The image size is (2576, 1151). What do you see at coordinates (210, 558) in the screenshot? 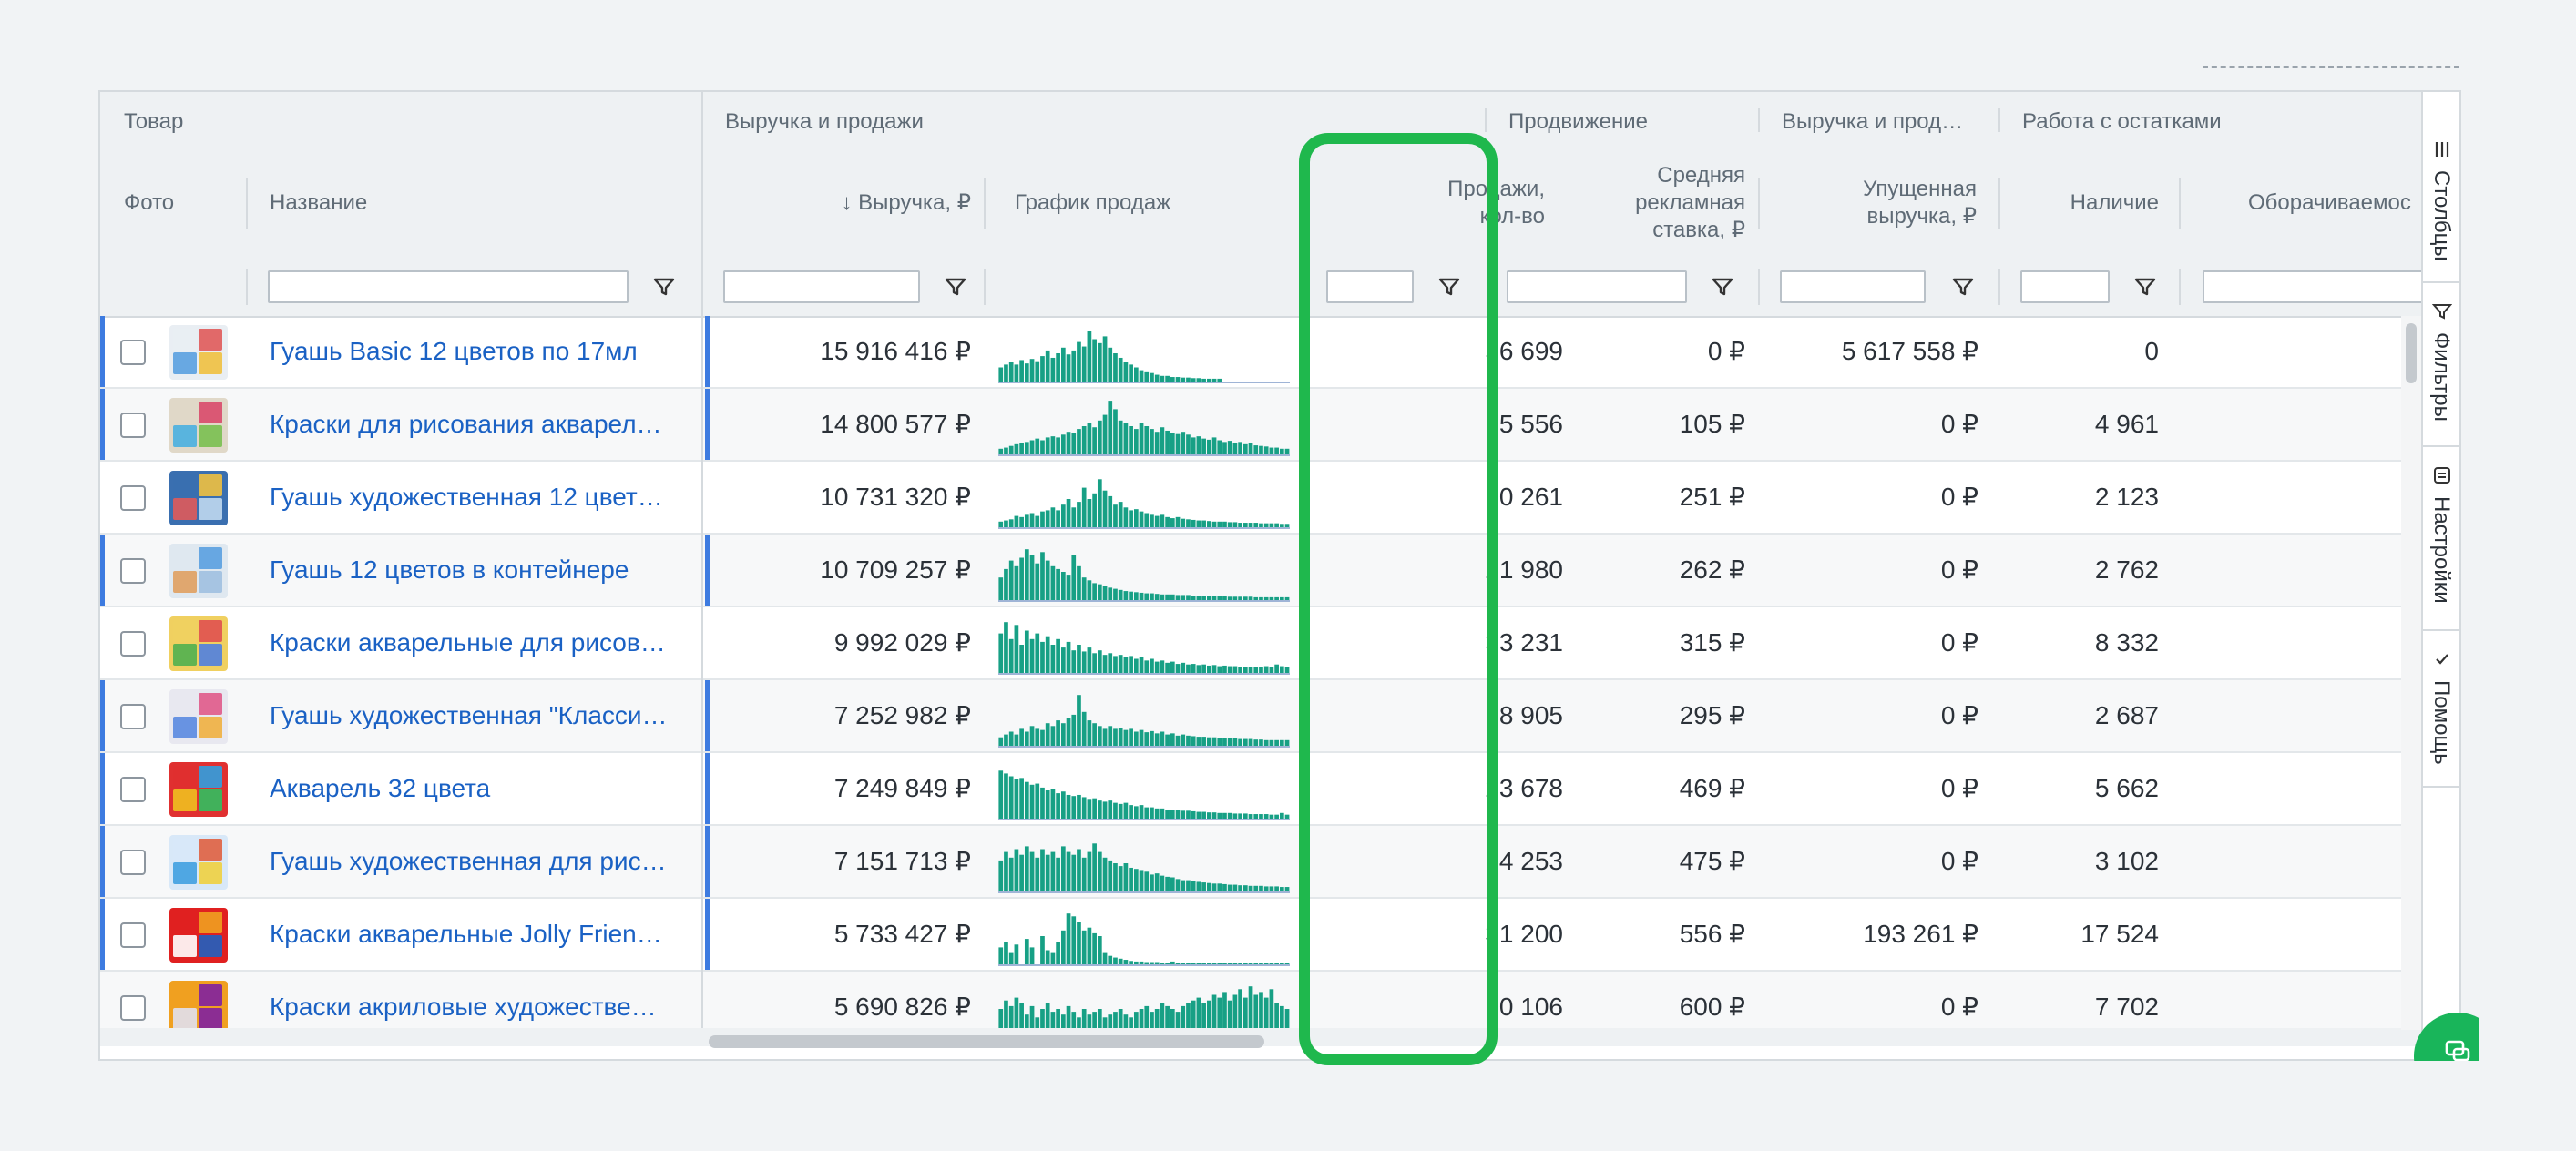
I see `photo-tile` at bounding box center [210, 558].